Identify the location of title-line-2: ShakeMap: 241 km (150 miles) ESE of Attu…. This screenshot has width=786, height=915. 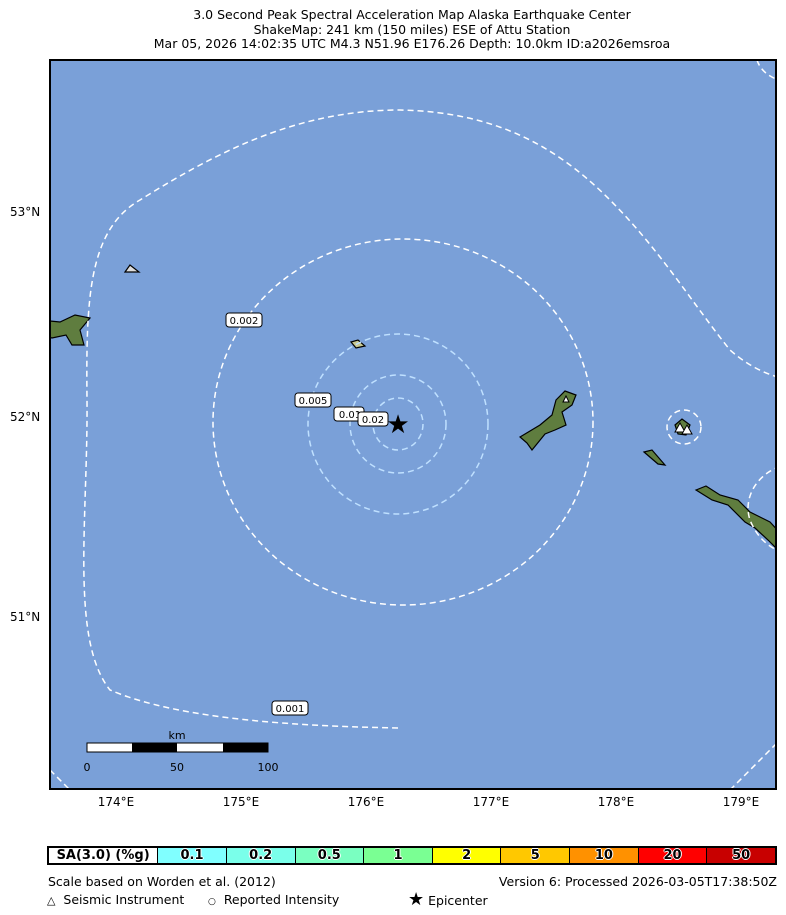
(412, 29).